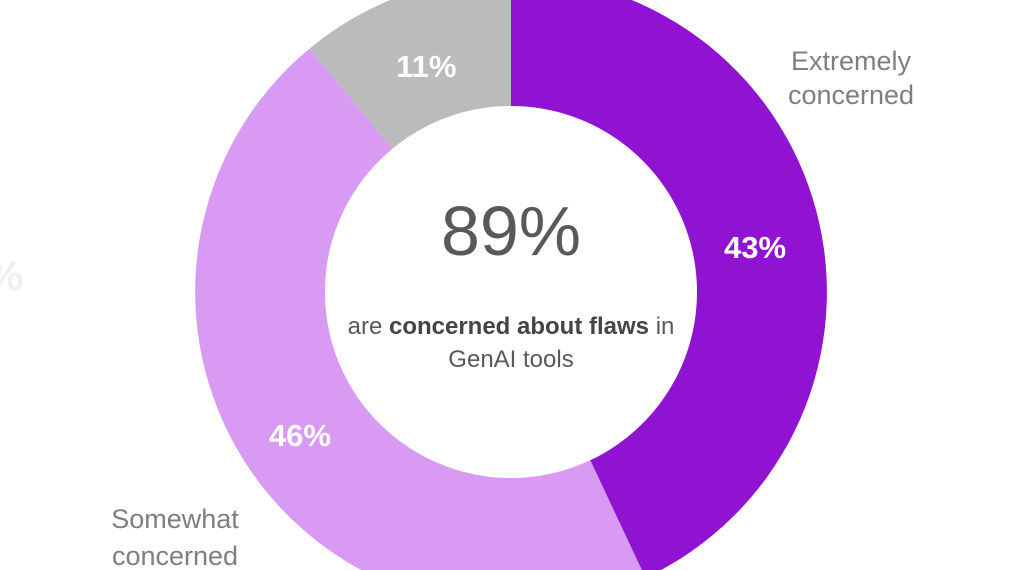 Image resolution: width=1024 pixels, height=570 pixels. I want to click on center-subline: are concerned about flaws in GenAI tools, so click(511, 343).